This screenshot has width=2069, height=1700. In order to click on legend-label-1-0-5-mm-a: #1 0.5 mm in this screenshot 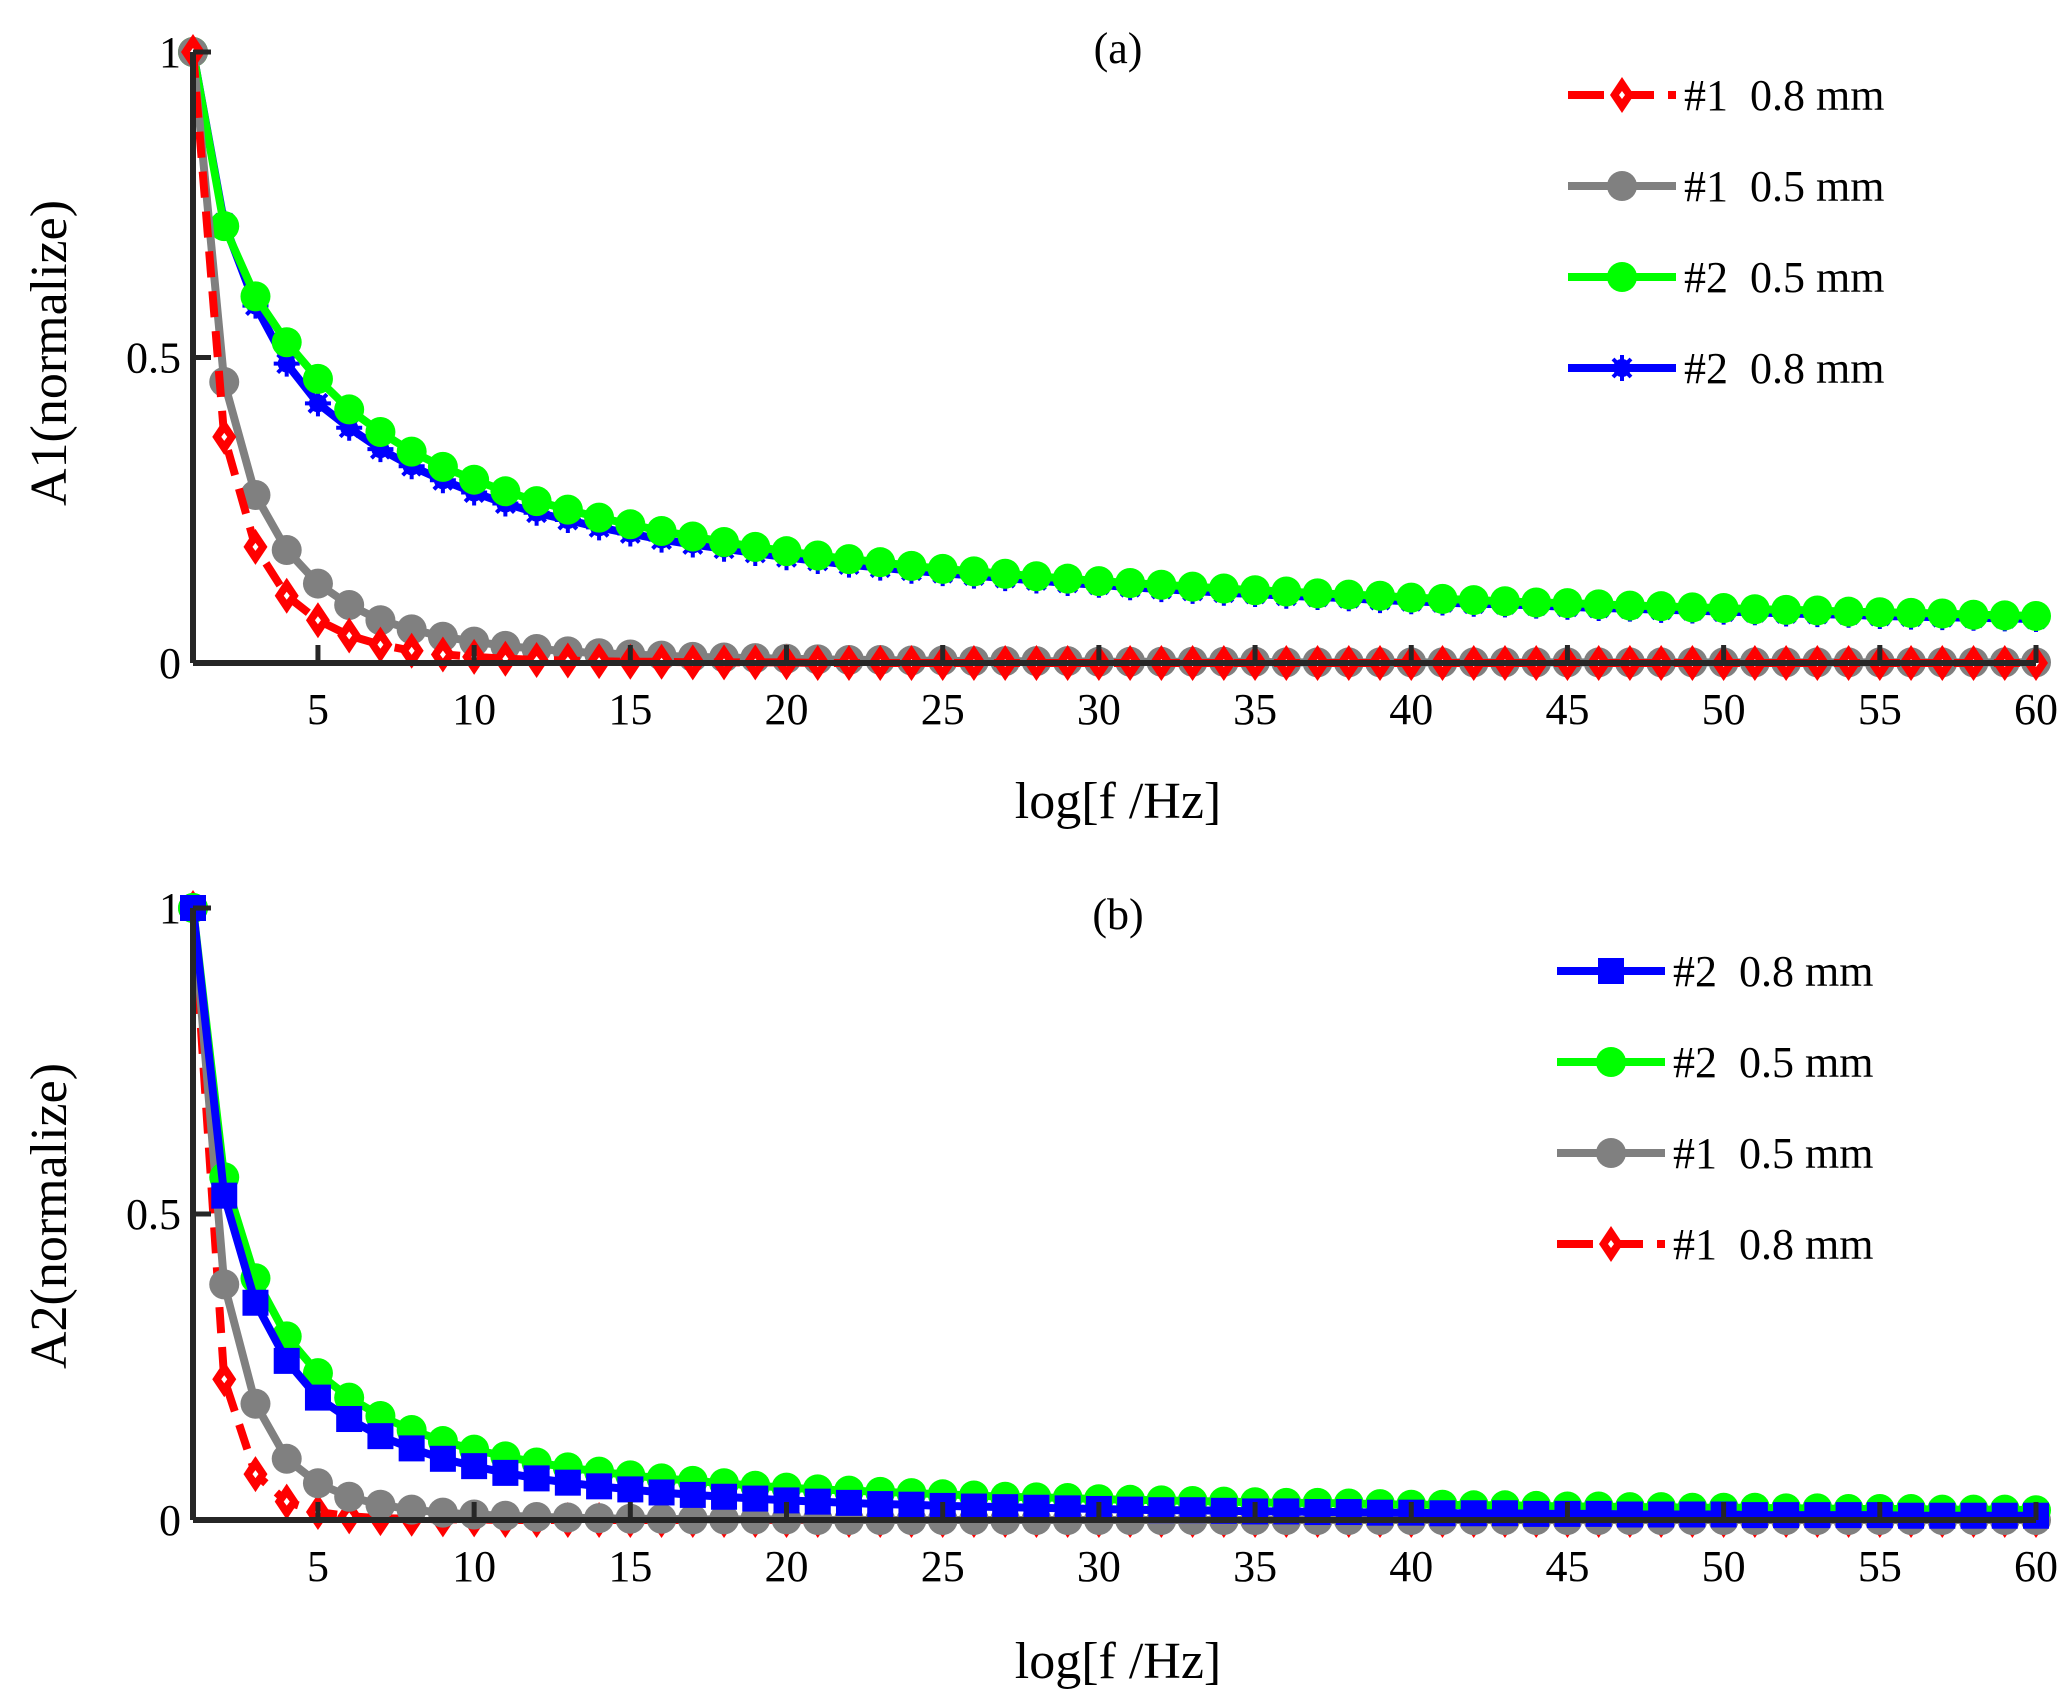, I will do `click(1784, 186)`.